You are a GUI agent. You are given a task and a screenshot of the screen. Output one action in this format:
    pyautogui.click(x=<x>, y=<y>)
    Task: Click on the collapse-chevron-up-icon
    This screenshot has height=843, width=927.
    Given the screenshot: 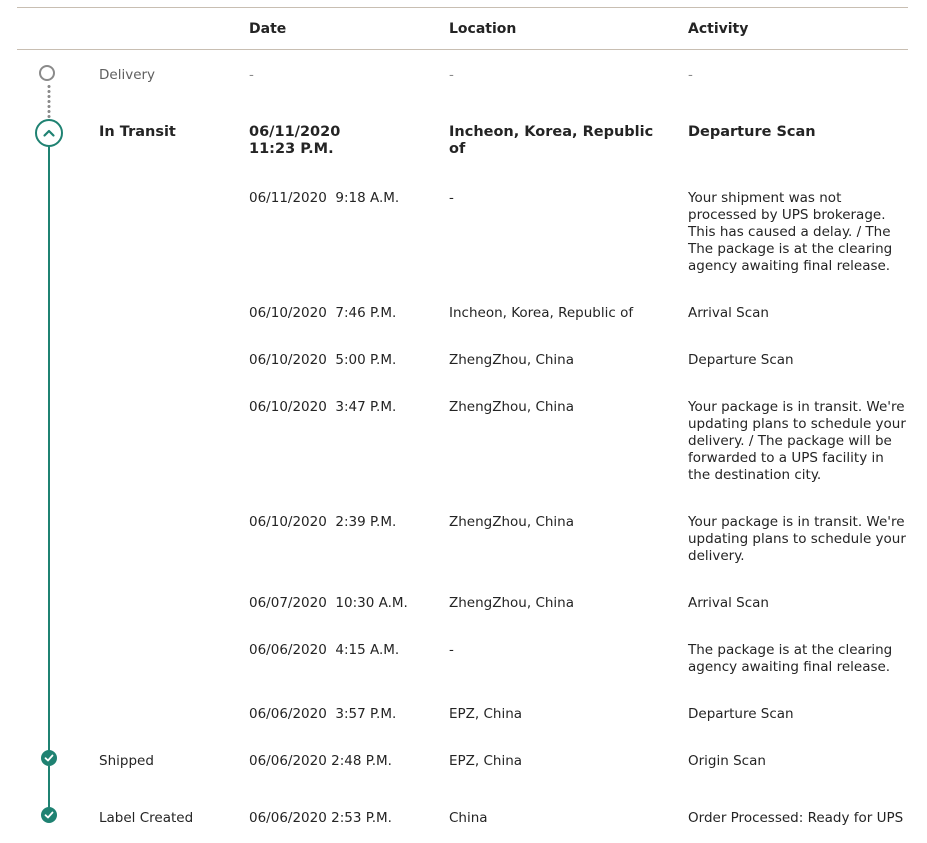 What is the action you would take?
    pyautogui.click(x=49, y=133)
    